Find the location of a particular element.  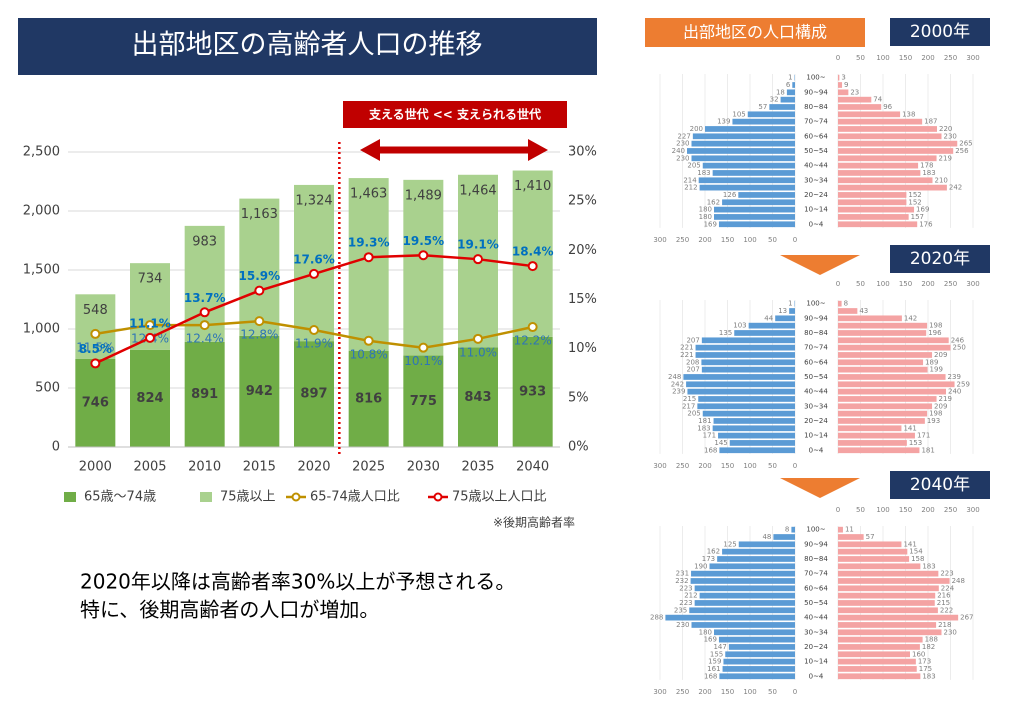

age-label: 30~34 is located at coordinates (816, 406).